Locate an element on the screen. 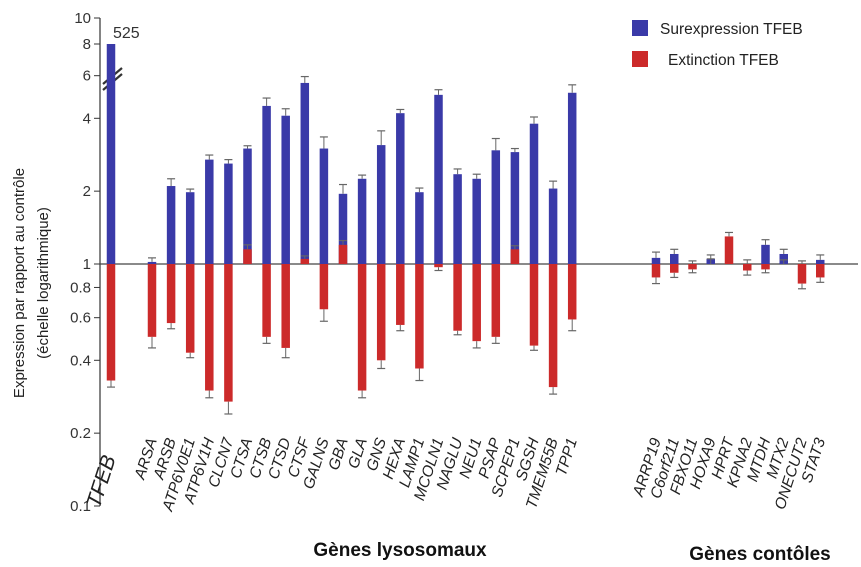  legend-label-overexpression: Surexpression TFEB is located at coordinates (731, 29).